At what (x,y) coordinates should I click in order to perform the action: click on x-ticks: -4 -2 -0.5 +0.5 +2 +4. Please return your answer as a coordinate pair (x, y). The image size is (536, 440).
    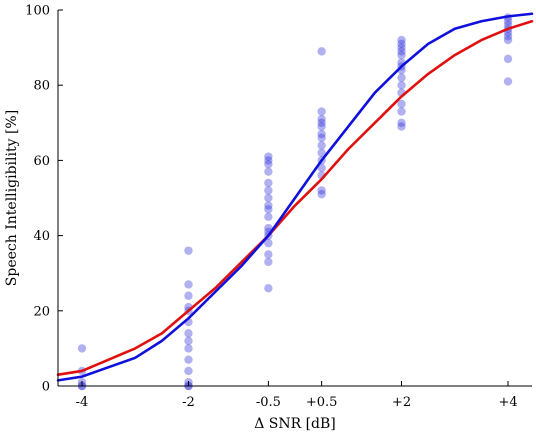
    Looking at the image, I should click on (297, 395).